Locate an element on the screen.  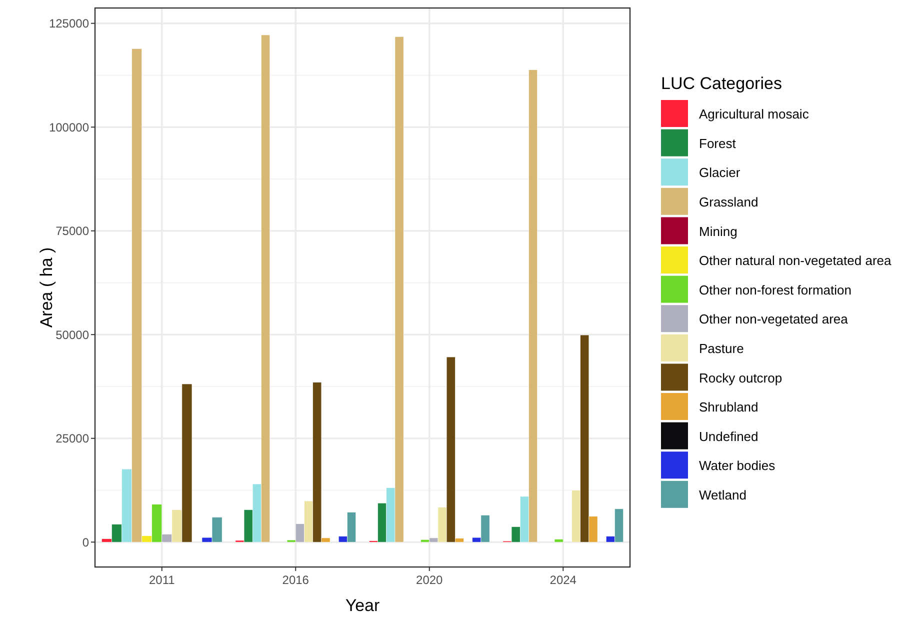
legend-label: Agricultural mosaic is located at coordinates (754, 114).